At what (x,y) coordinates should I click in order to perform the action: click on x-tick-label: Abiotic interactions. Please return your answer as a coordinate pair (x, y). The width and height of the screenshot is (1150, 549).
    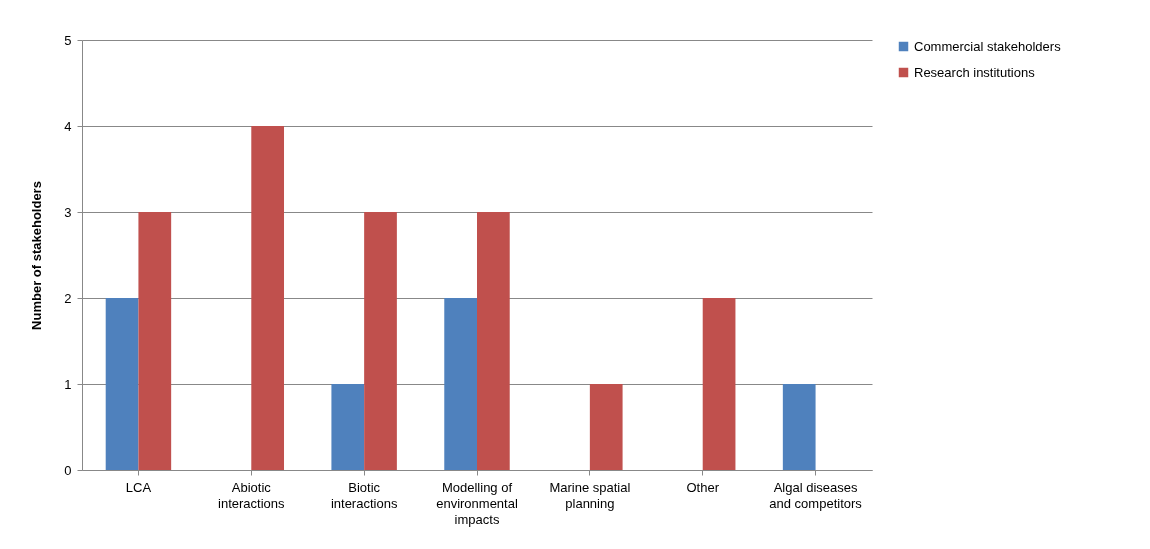
    Looking at the image, I should click on (252, 495).